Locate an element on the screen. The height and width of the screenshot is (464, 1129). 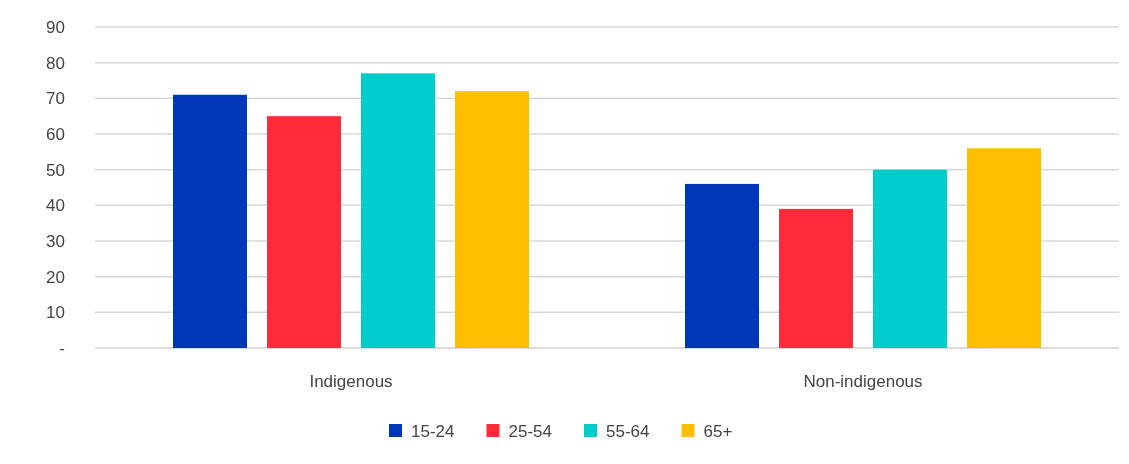
y-tick-label: 10 is located at coordinates (55, 313).